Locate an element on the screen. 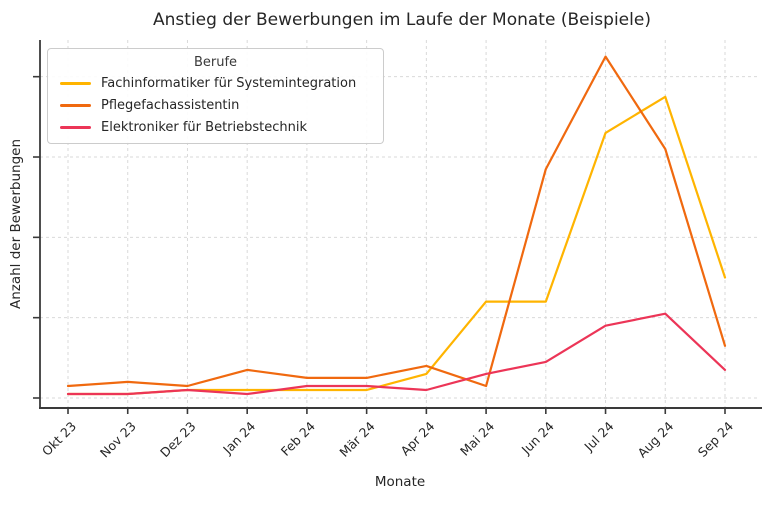 This screenshot has height=512, width=768. x-axis-title: Monate is located at coordinates (400, 482).